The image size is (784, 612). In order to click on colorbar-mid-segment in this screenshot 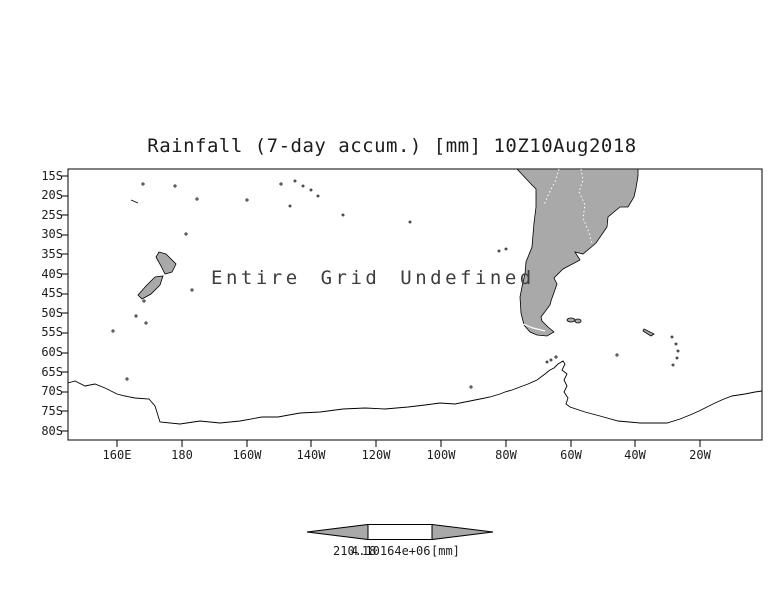, I will do `click(400, 532)`.